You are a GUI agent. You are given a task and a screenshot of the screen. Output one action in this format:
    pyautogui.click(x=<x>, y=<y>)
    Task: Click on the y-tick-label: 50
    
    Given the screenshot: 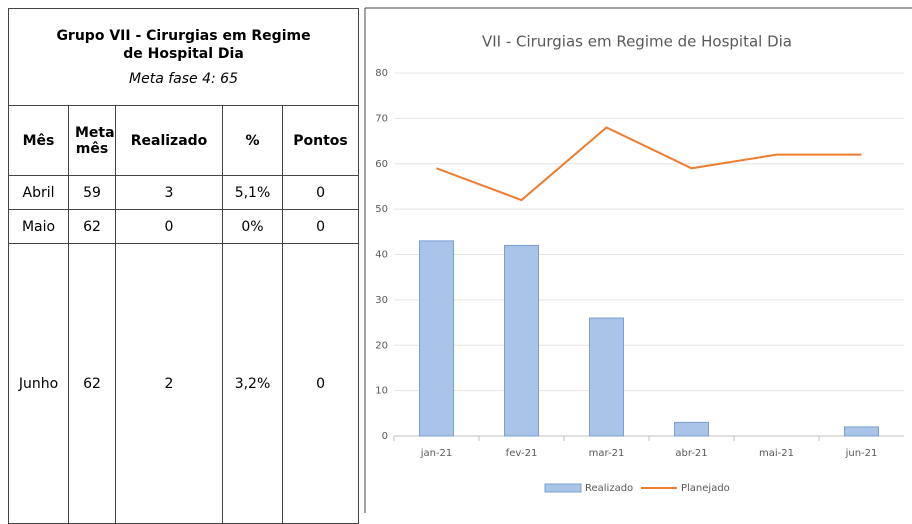 What is the action you would take?
    pyautogui.click(x=381, y=209)
    